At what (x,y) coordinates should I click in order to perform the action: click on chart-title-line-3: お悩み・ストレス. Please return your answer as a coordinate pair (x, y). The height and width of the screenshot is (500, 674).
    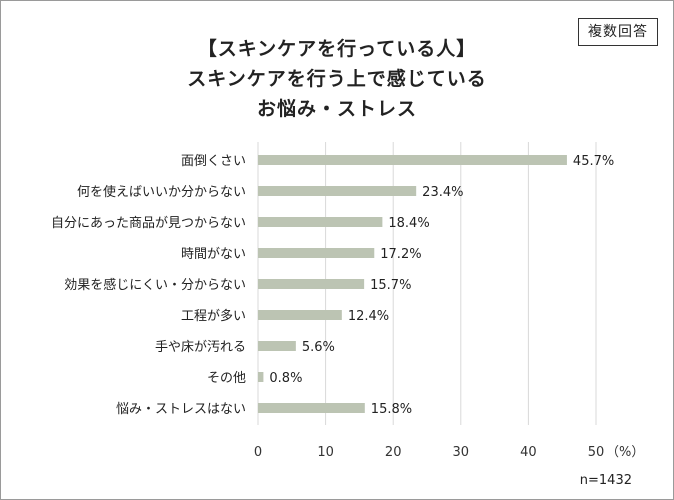
    Looking at the image, I should click on (336, 109).